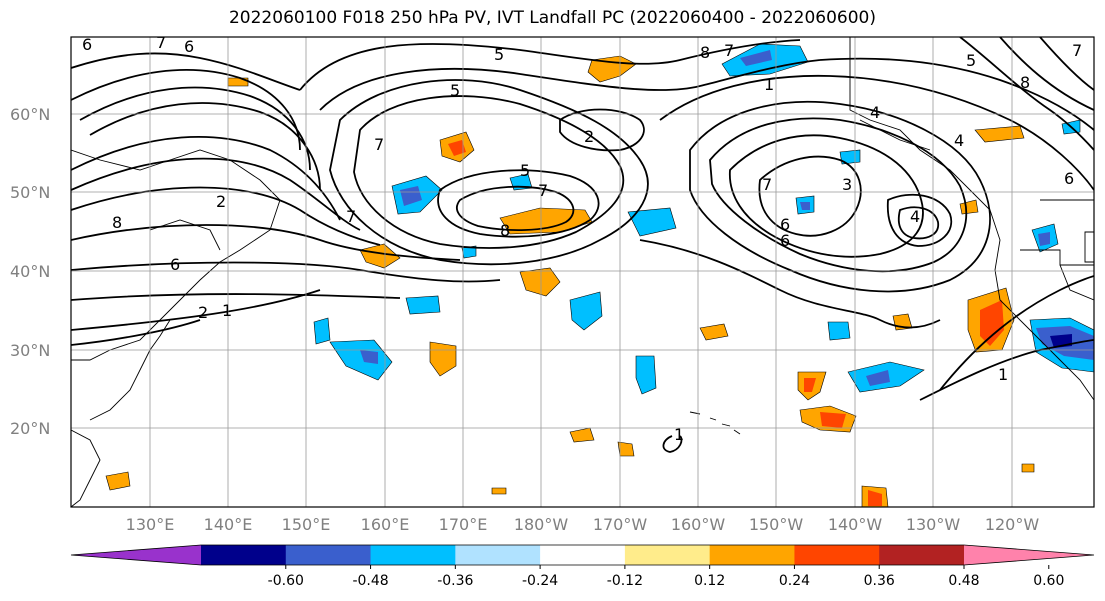  I want to click on lon-label: 140°W, so click(855, 524).